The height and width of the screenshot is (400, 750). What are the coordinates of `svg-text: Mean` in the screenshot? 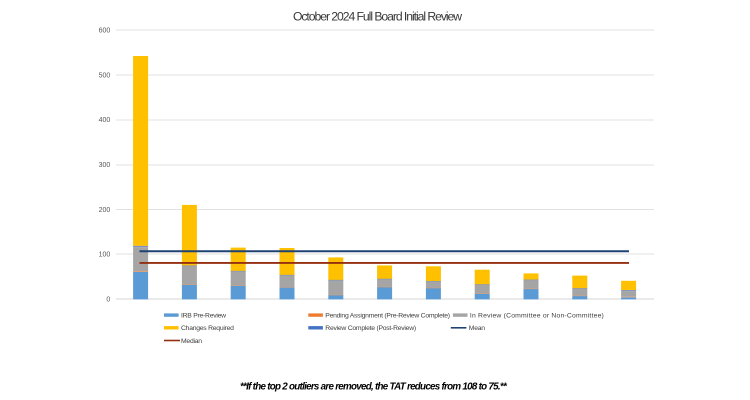 It's located at (477, 328).